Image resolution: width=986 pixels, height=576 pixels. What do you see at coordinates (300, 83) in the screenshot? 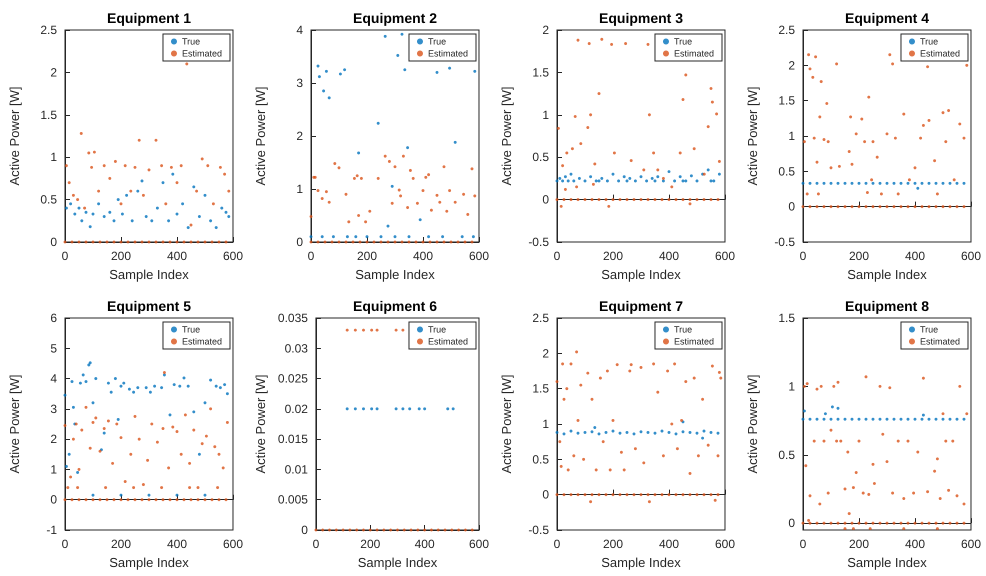
I see `y-tick-label: 3` at bounding box center [300, 83].